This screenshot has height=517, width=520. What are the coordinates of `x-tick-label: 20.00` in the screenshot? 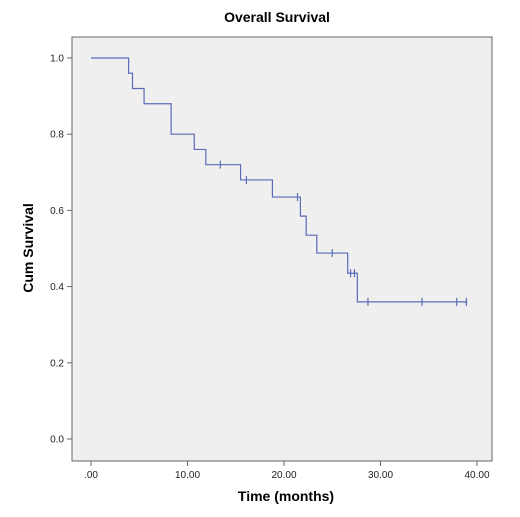 It's located at (283, 475).